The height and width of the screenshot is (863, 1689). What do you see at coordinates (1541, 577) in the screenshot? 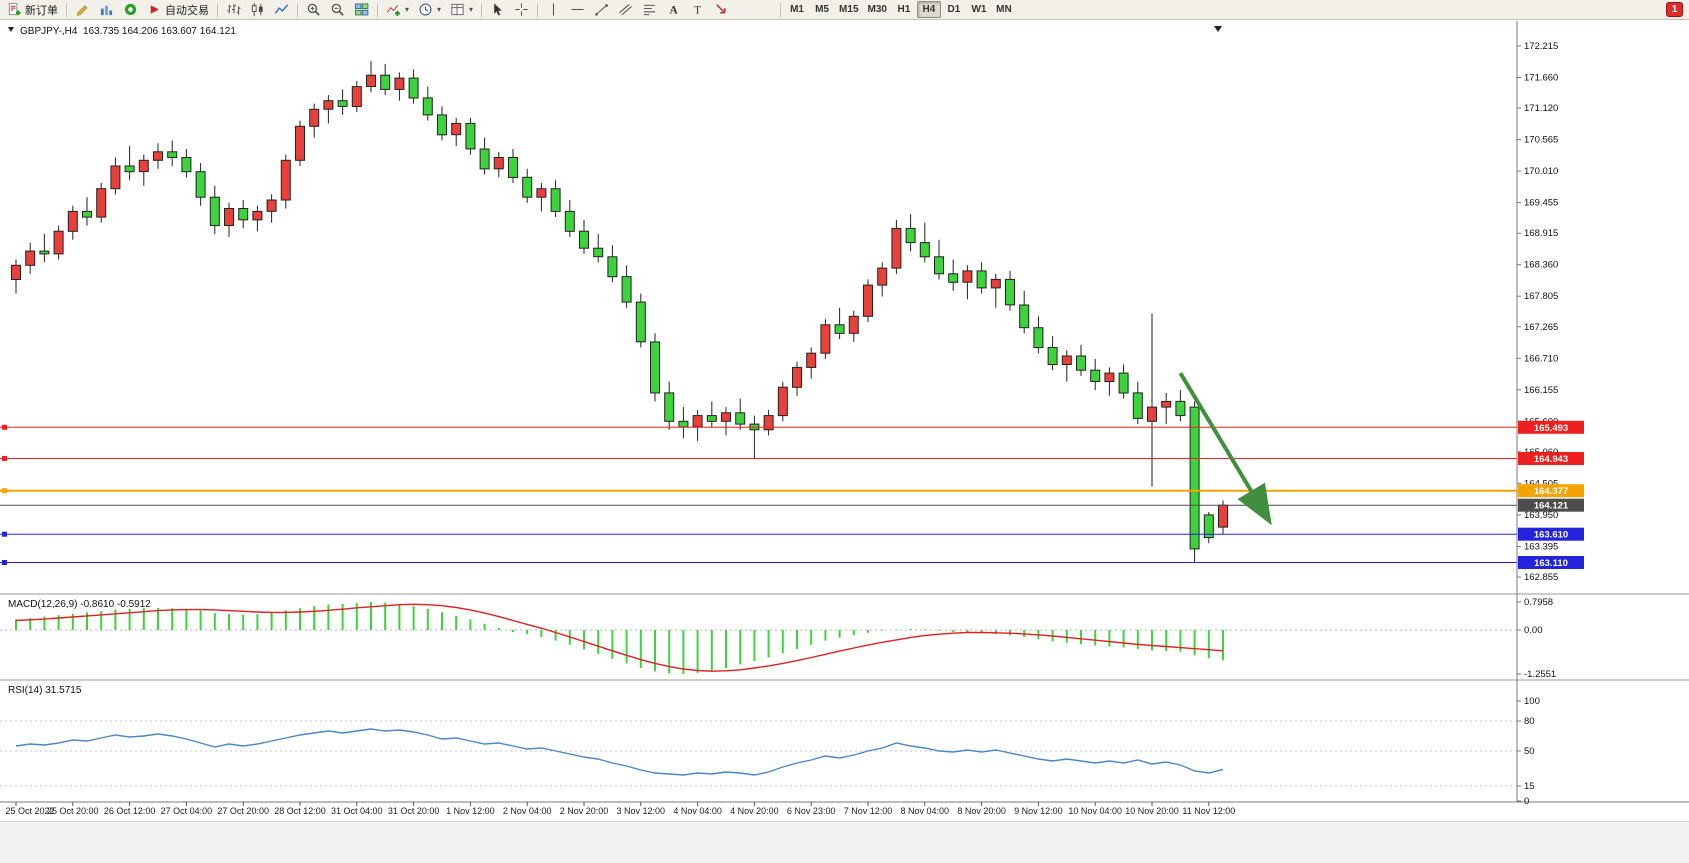
I see `price-axis-label: 162.855` at bounding box center [1541, 577].